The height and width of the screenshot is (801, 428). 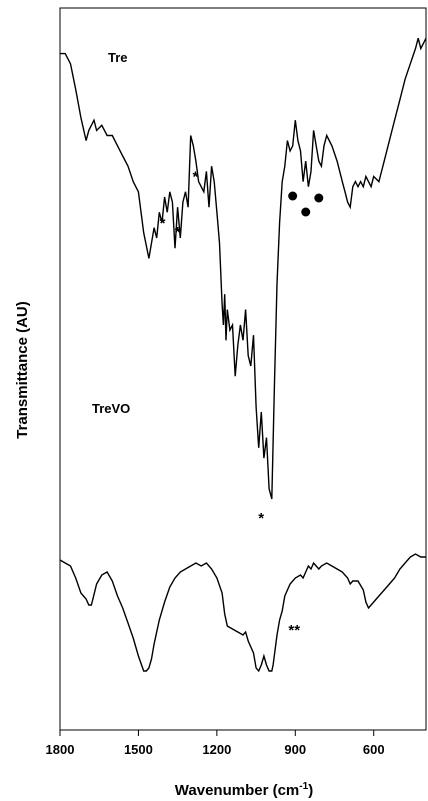 What do you see at coordinates (306, 204) in the screenshot?
I see `band-markers` at bounding box center [306, 204].